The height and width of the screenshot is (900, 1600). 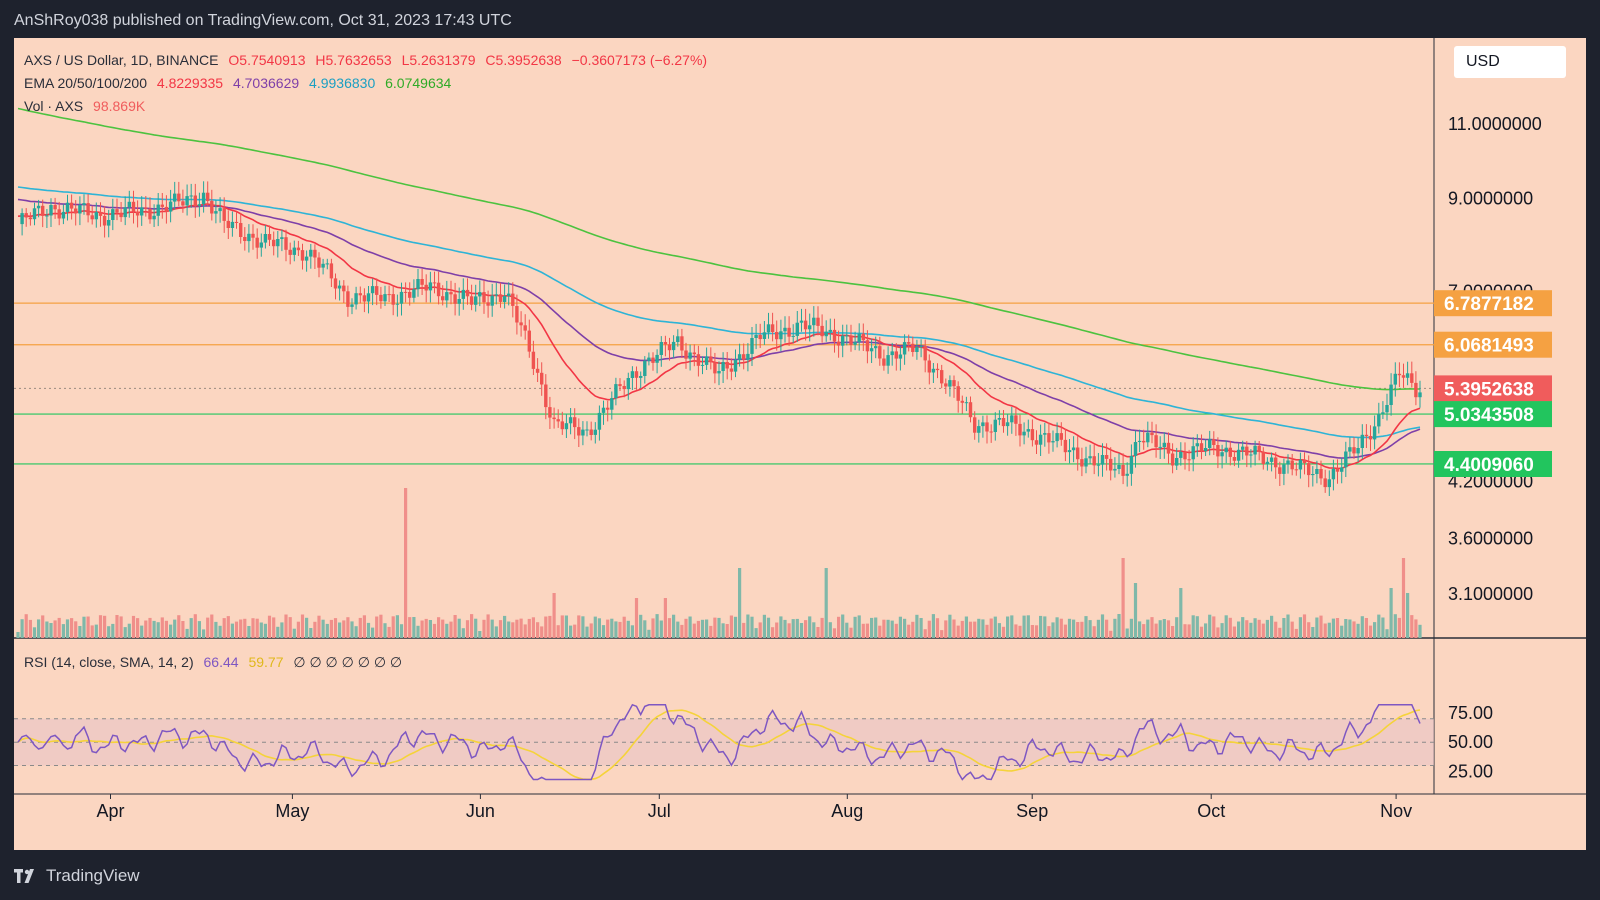 I want to click on footer-brand: TradingView, so click(x=77, y=876).